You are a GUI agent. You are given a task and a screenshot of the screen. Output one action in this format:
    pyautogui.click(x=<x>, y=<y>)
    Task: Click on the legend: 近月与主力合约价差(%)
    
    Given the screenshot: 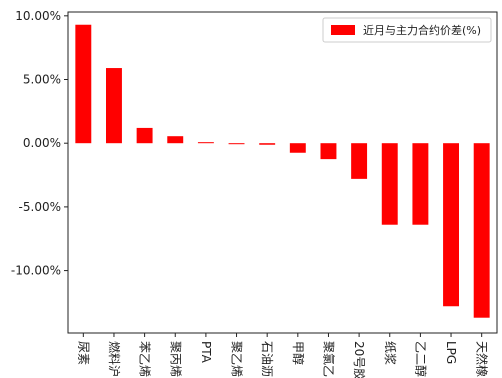 What is the action you would take?
    pyautogui.click(x=407, y=30)
    